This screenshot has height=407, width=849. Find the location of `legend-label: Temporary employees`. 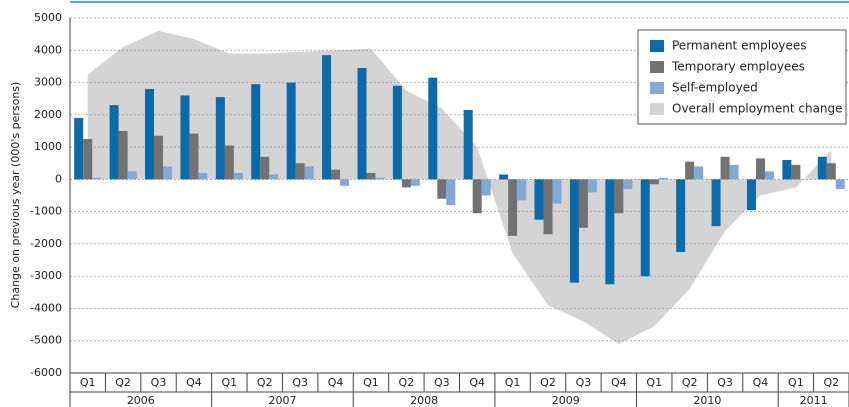

legend-label: Temporary employees is located at coordinates (738, 67).